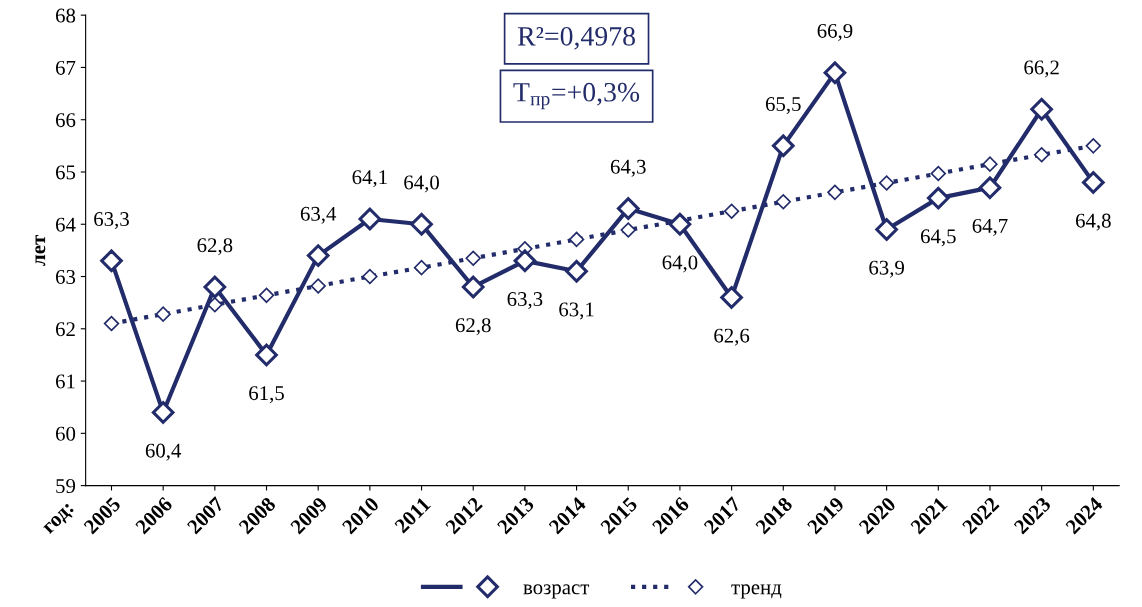  What do you see at coordinates (65, 15) in the screenshot?
I see `y-tick-label: 68` at bounding box center [65, 15].